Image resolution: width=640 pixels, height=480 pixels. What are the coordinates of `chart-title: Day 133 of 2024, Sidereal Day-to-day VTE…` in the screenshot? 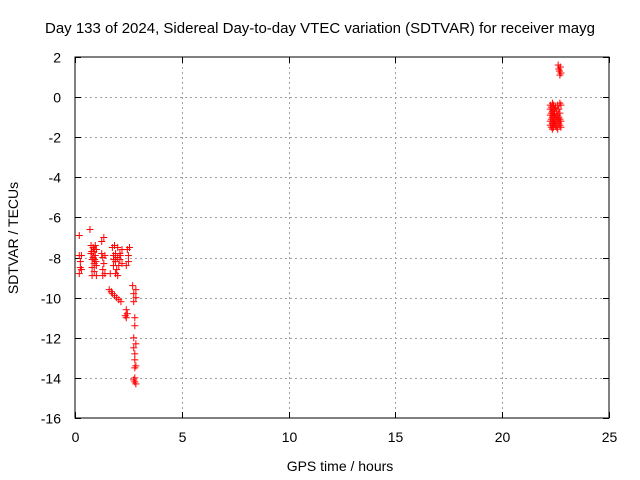 It's located at (320, 28).